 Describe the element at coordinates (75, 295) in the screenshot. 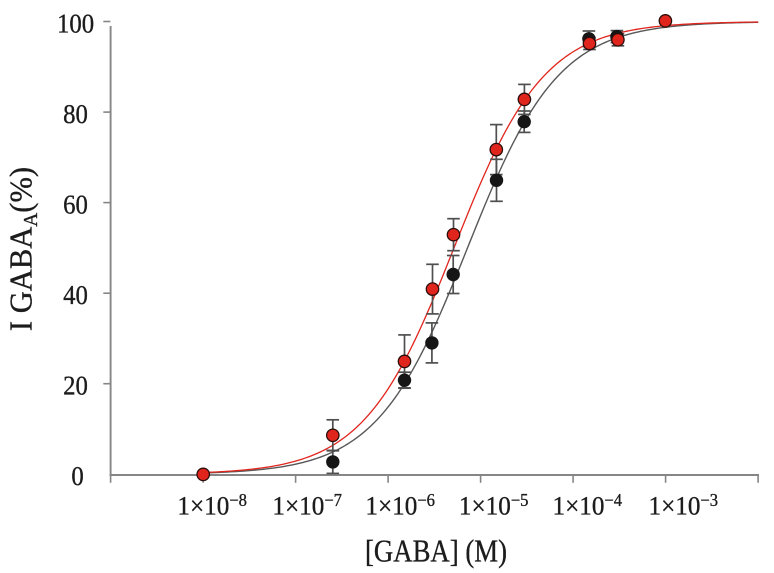

I see `svg-text: 40` at that location.